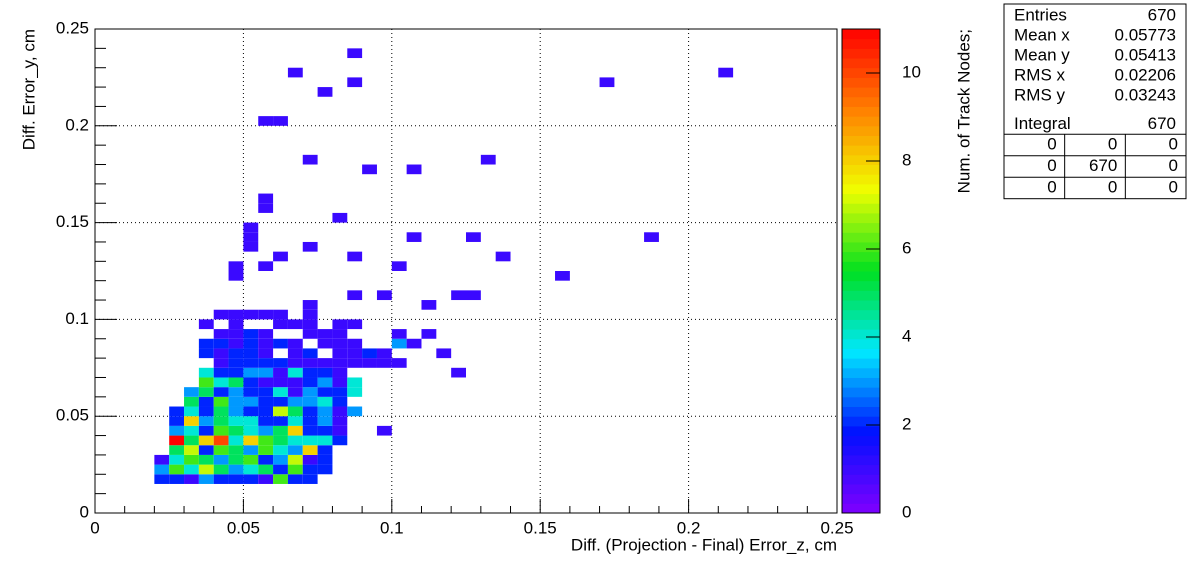 The width and height of the screenshot is (1196, 572). Describe the element at coordinates (1145, 94) in the screenshot. I see `stats-value: 0.03243` at that location.